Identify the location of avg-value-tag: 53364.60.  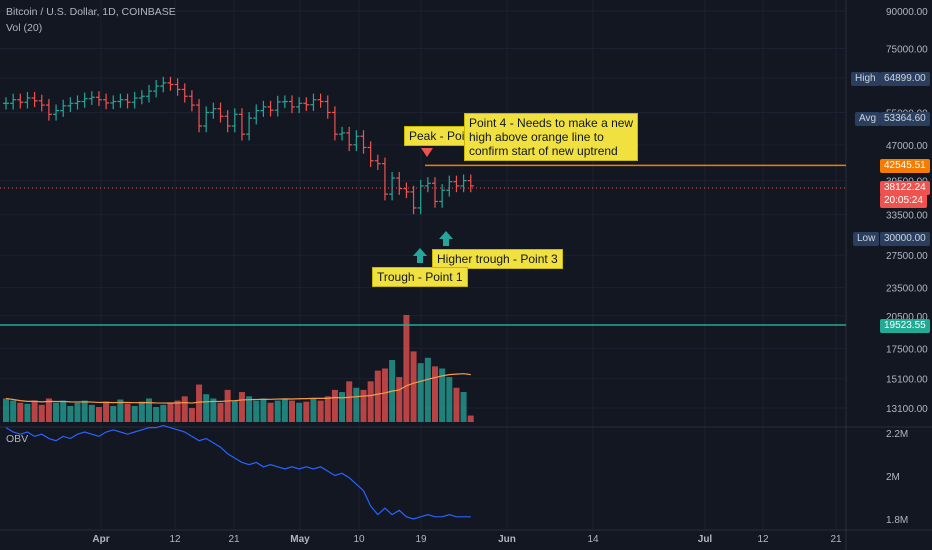
(905, 119).